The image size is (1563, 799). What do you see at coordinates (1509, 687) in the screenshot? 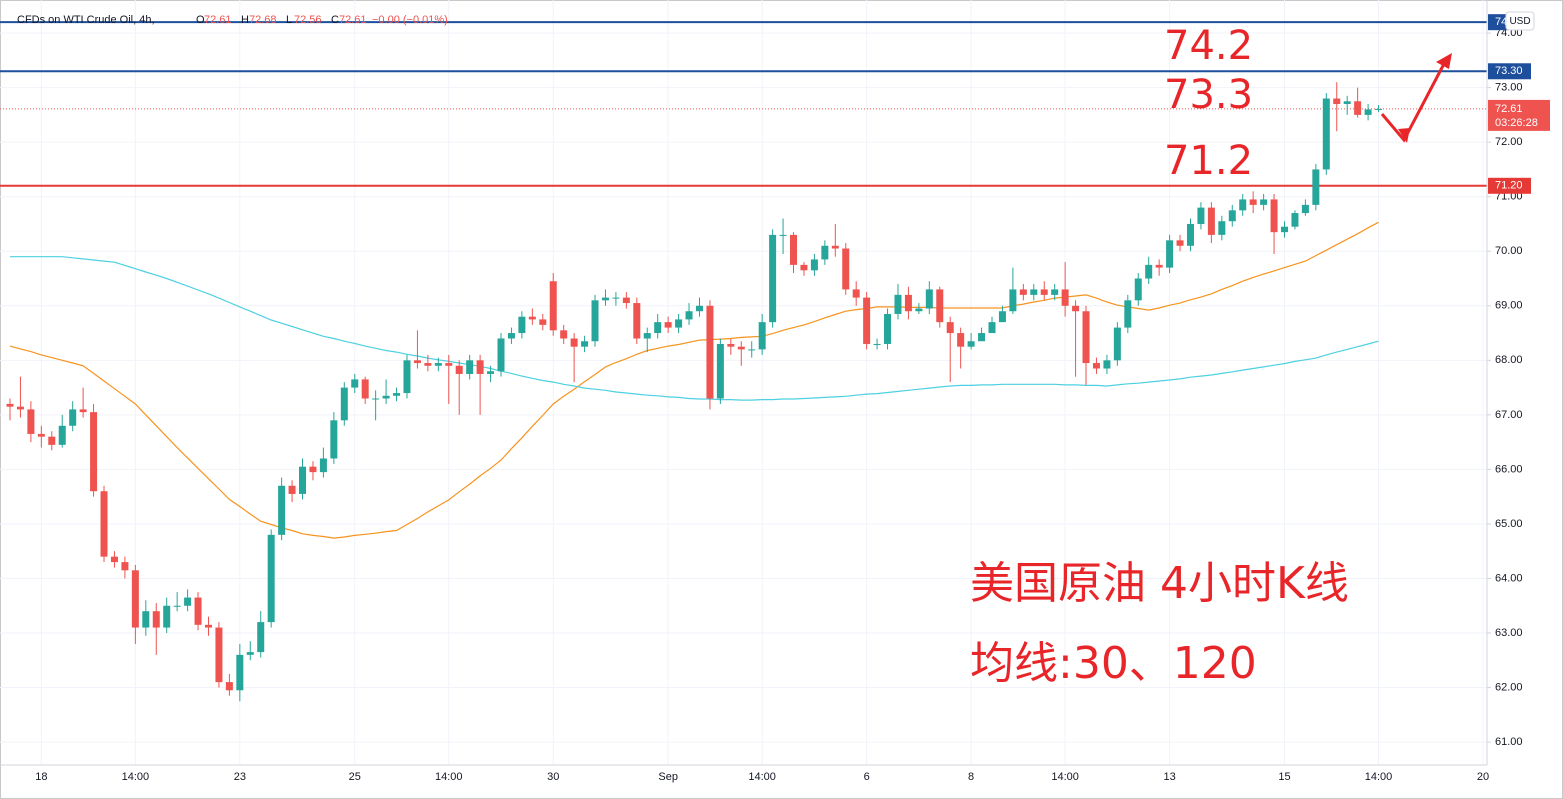
I see `y-tick-label: 62.00` at bounding box center [1509, 687].